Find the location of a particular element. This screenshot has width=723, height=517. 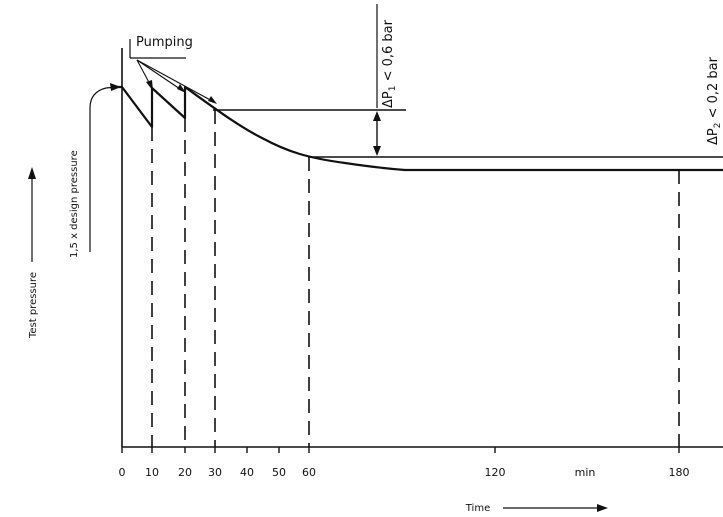

svg-text: ΔP2 < 0,2 bar is located at coordinates (714, 100).